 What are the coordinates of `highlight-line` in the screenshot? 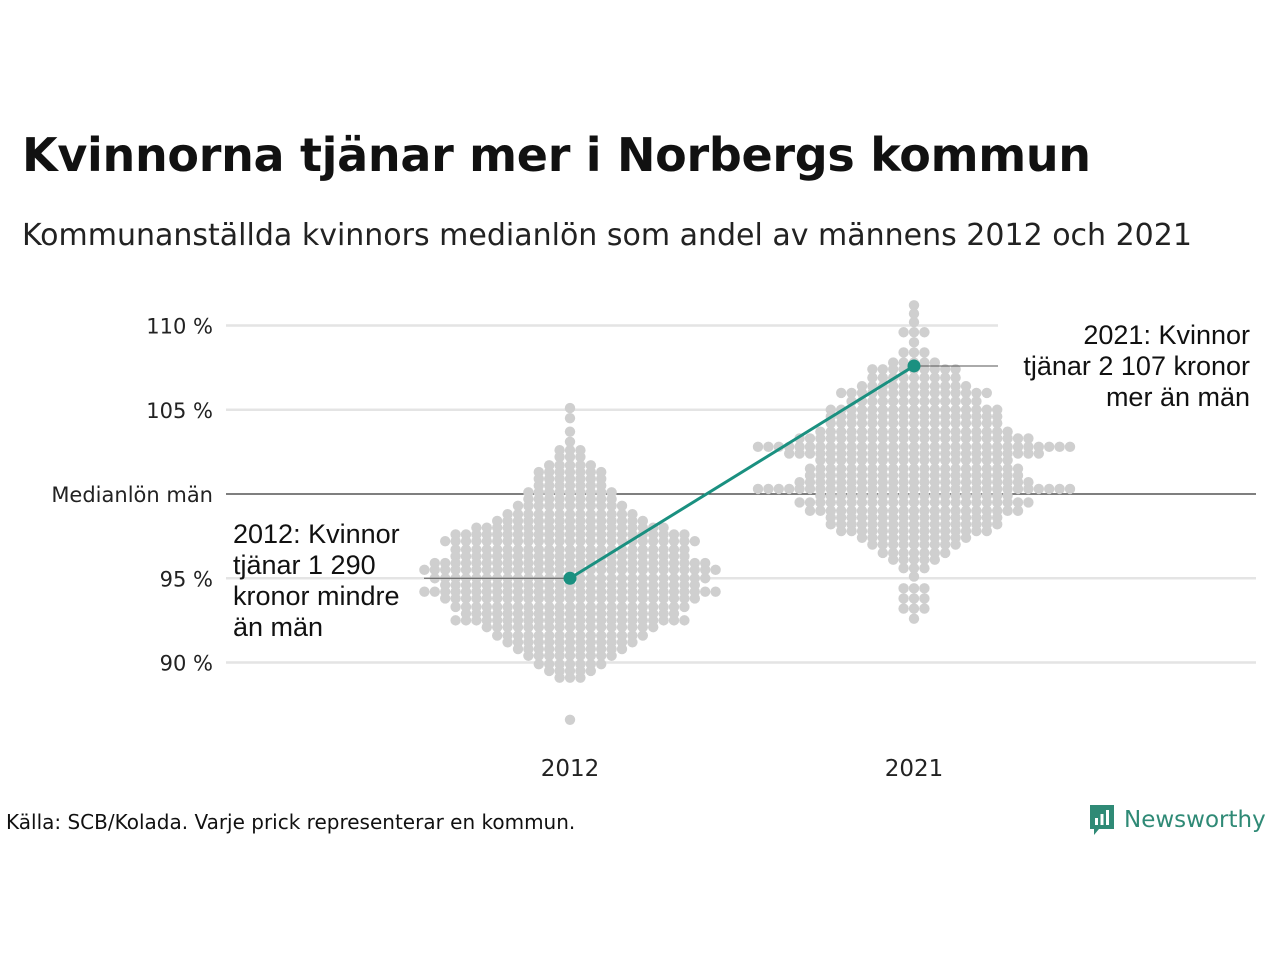 It's located at (742, 472).